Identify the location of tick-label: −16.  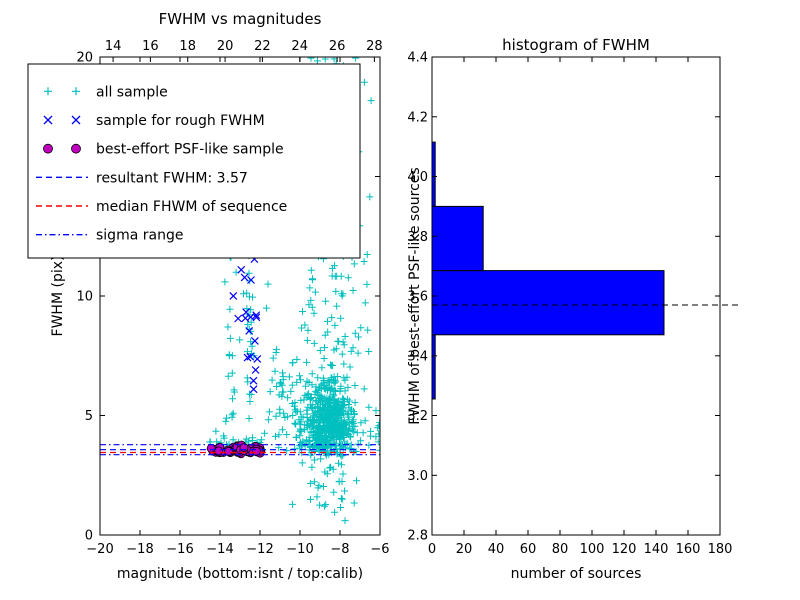
(179, 549).